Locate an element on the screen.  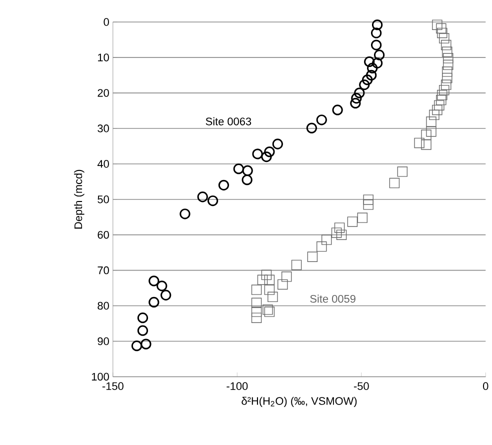
y-tick-label: 20 is located at coordinates (103, 93).